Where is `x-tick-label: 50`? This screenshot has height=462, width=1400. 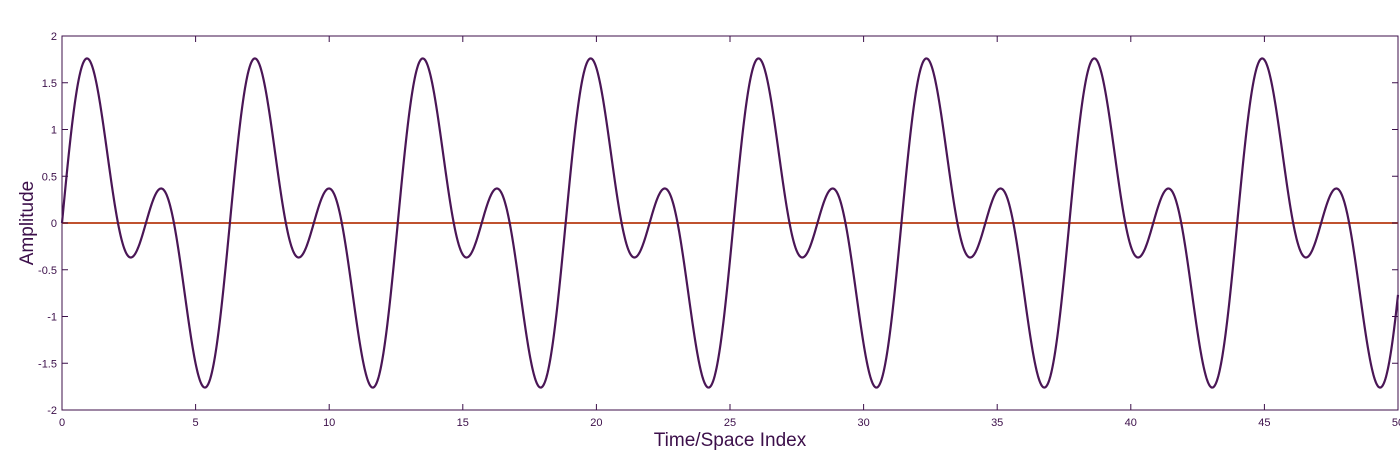
x-tick-label: 50 is located at coordinates (1396, 423).